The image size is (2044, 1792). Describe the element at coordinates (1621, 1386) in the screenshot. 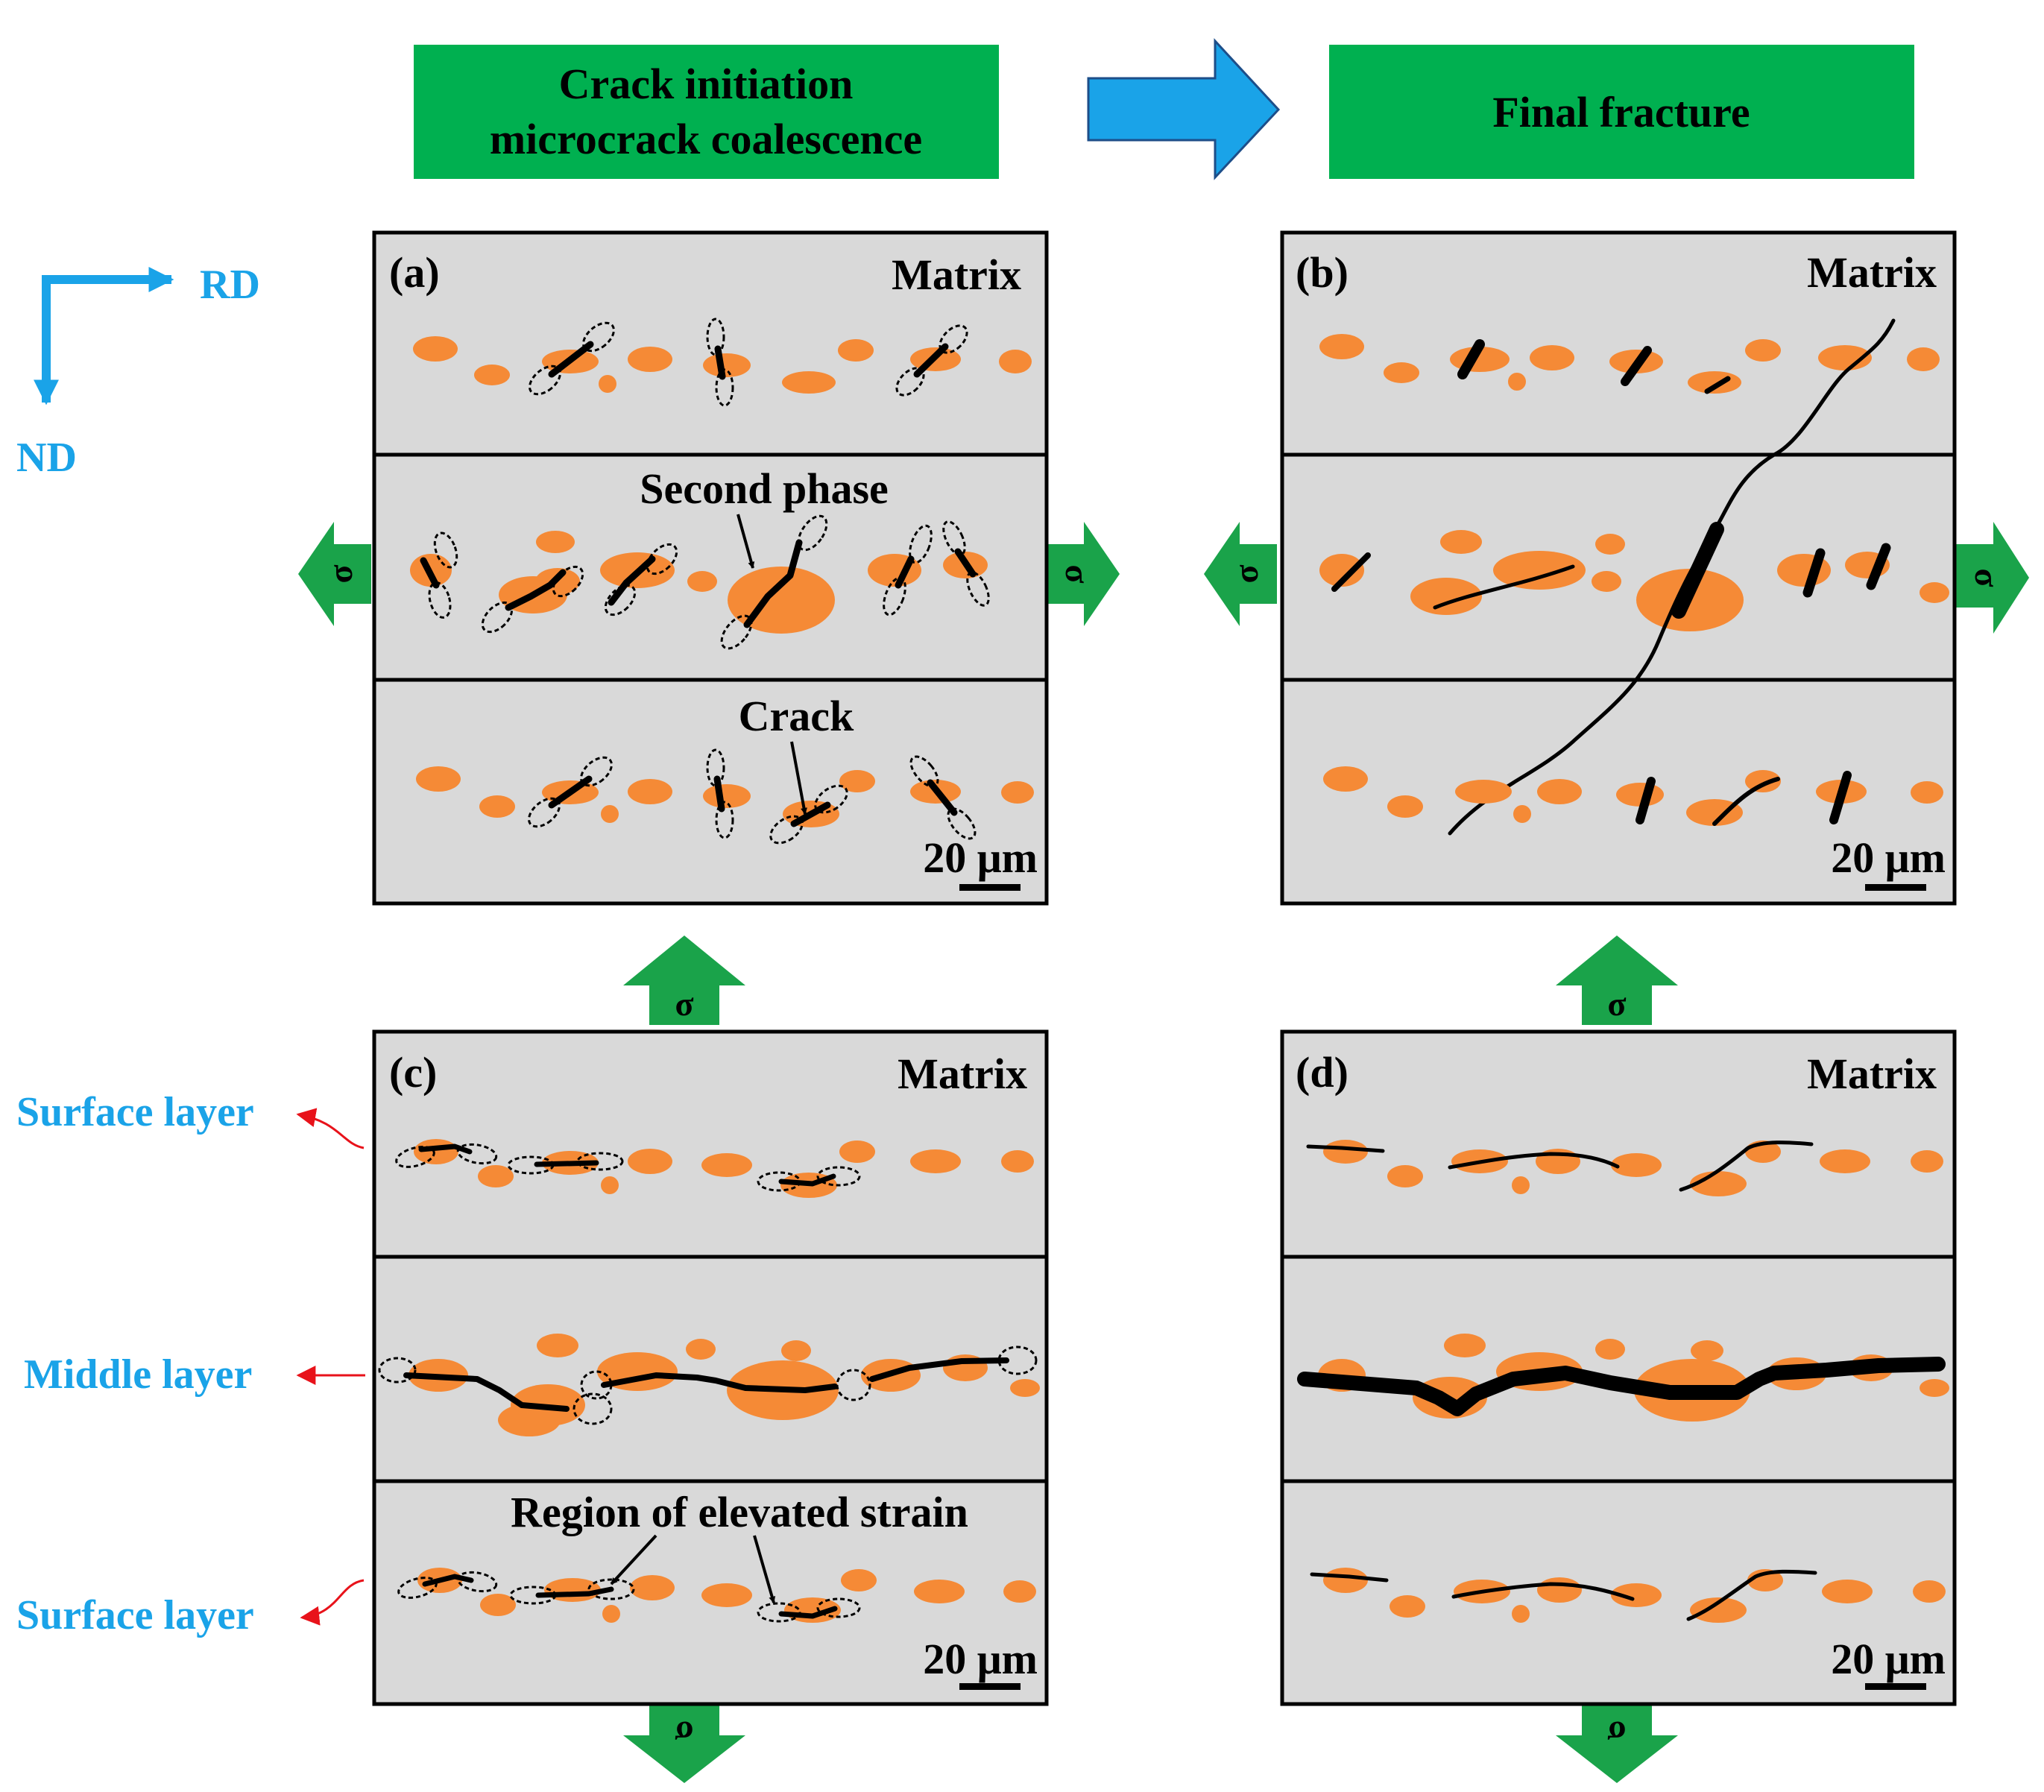

I see `main-fracture-crack` at that location.